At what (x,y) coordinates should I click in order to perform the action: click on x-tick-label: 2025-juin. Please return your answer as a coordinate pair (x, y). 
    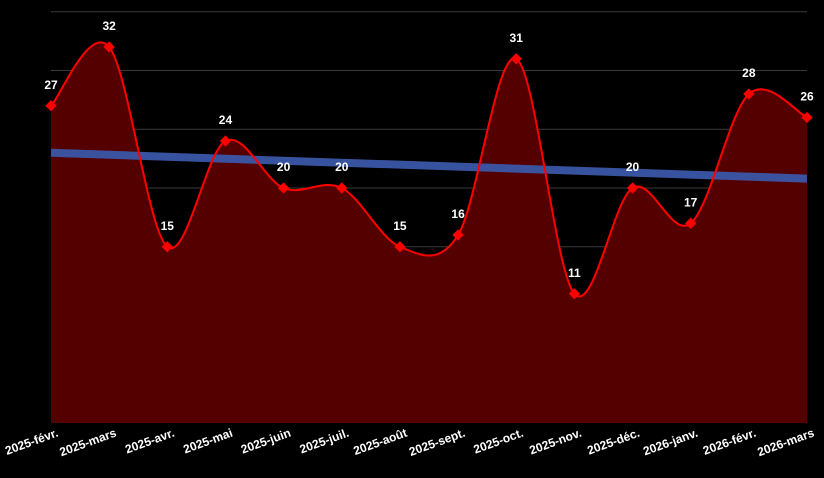
    Looking at the image, I should click on (266, 441).